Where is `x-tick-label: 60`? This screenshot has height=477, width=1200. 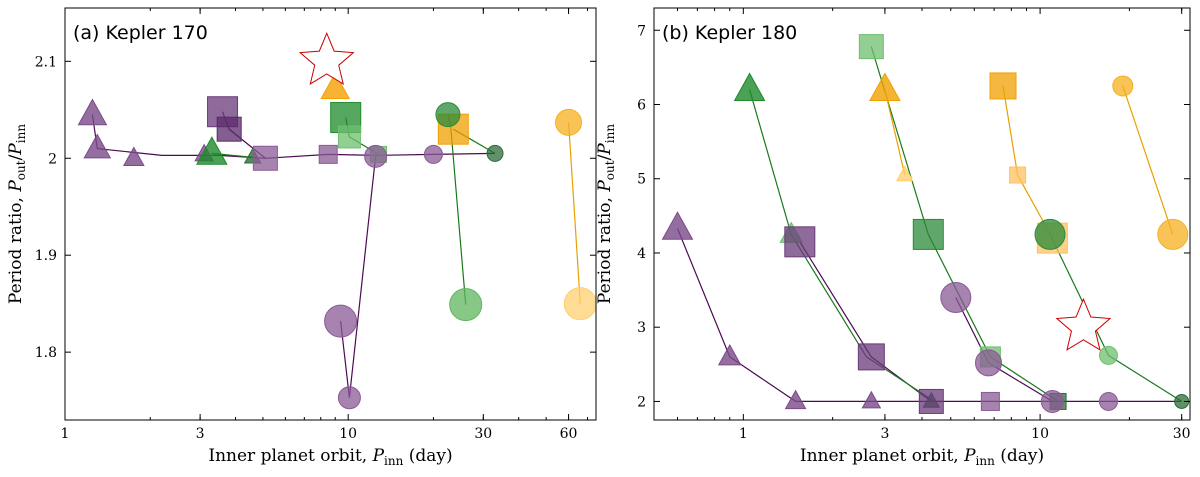 x-tick-label: 60 is located at coordinates (569, 434).